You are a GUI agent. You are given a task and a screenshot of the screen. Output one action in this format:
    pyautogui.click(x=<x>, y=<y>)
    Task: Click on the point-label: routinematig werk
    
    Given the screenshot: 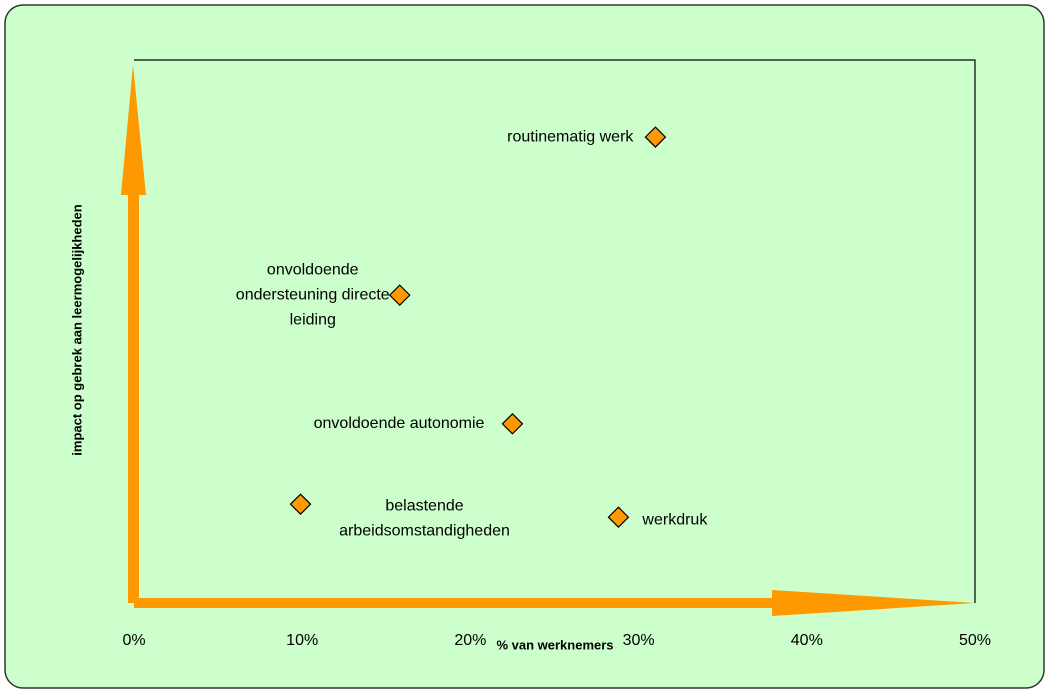 What is the action you would take?
    pyautogui.click(x=570, y=136)
    